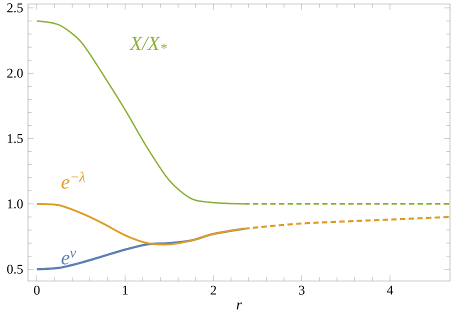 This screenshot has height=327, width=452. I want to click on x-tick-label: 4, so click(390, 290).